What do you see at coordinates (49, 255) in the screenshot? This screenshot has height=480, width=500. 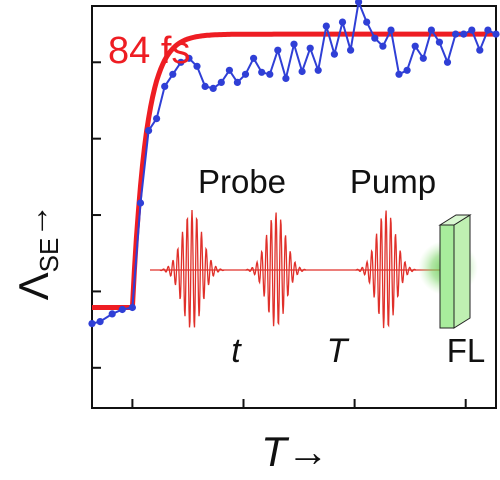 I see `y-axis-subscript: SE` at bounding box center [49, 255].